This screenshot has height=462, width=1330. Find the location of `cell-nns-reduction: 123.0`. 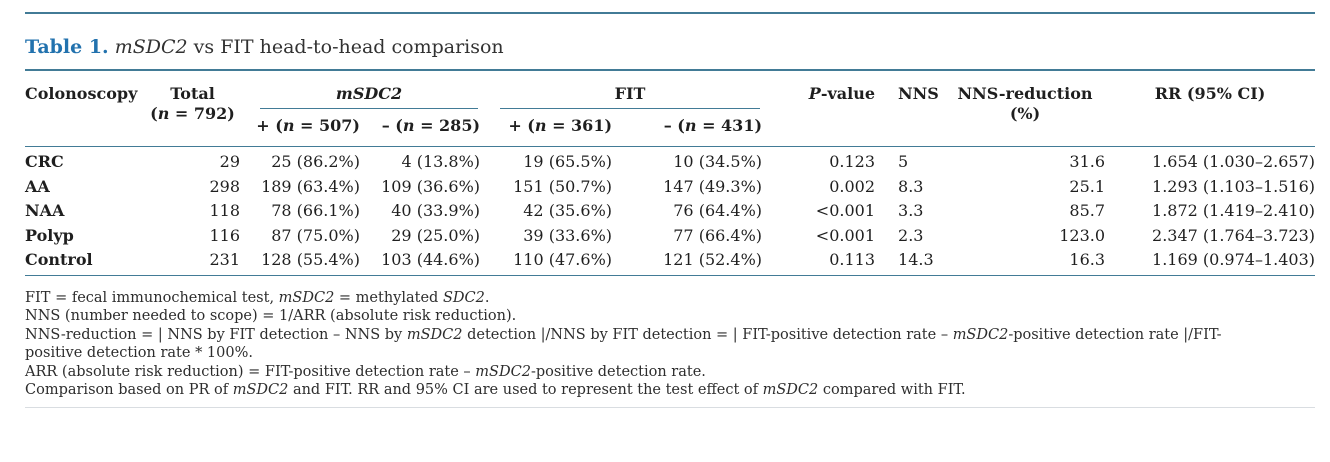

cell-nns-reduction: 123.0 is located at coordinates (1082, 235).